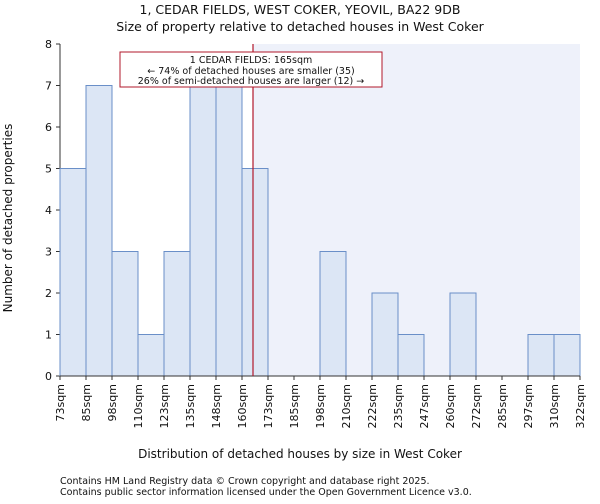 The height and width of the screenshot is (504, 600). I want to click on x-tick-label: 73sqm, so click(60, 402).